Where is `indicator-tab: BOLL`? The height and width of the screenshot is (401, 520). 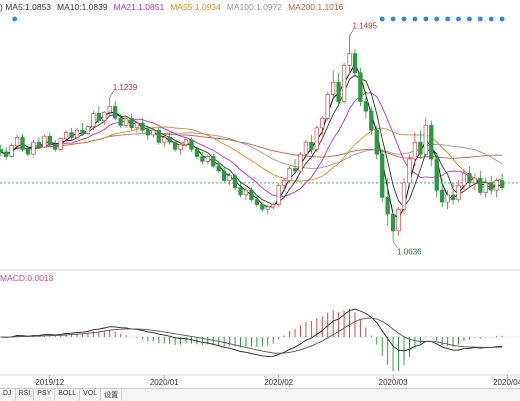
indicator-tab: BOLL is located at coordinates (68, 395).